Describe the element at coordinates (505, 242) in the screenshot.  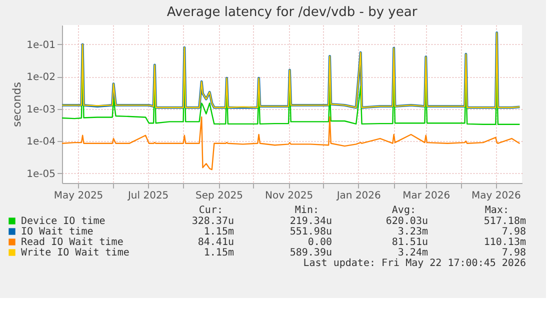
I see `text: 110.13m` at that location.